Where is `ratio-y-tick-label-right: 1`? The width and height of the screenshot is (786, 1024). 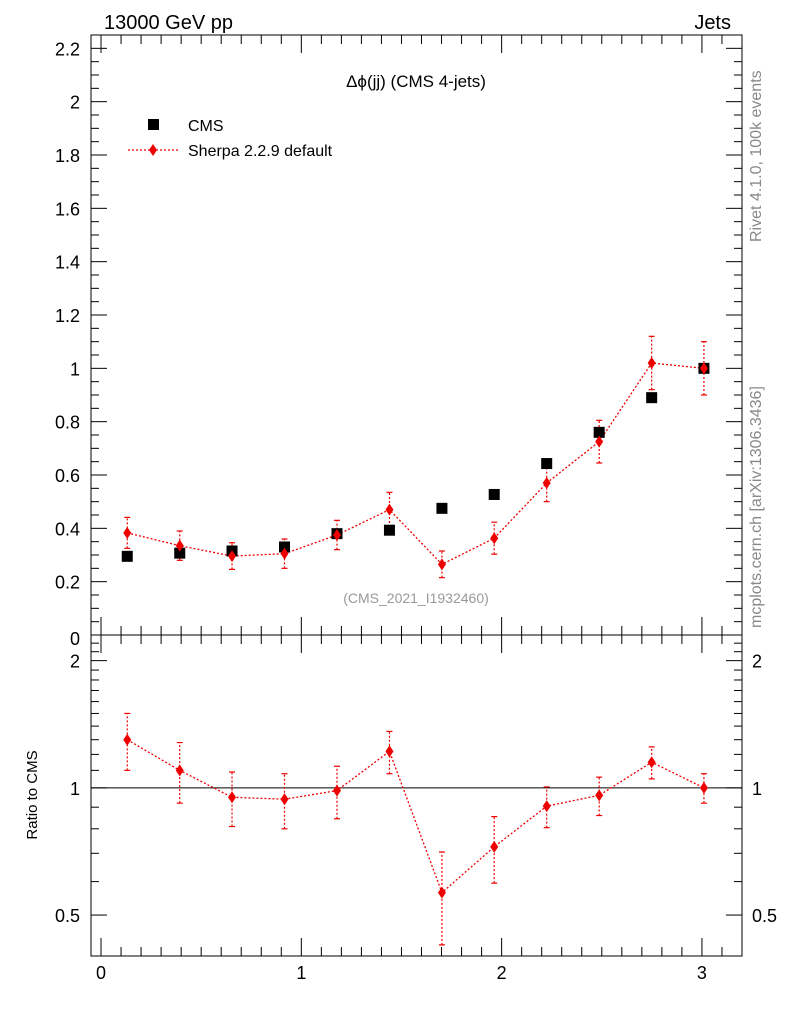
ratio-y-tick-label-right: 1 is located at coordinates (757, 789).